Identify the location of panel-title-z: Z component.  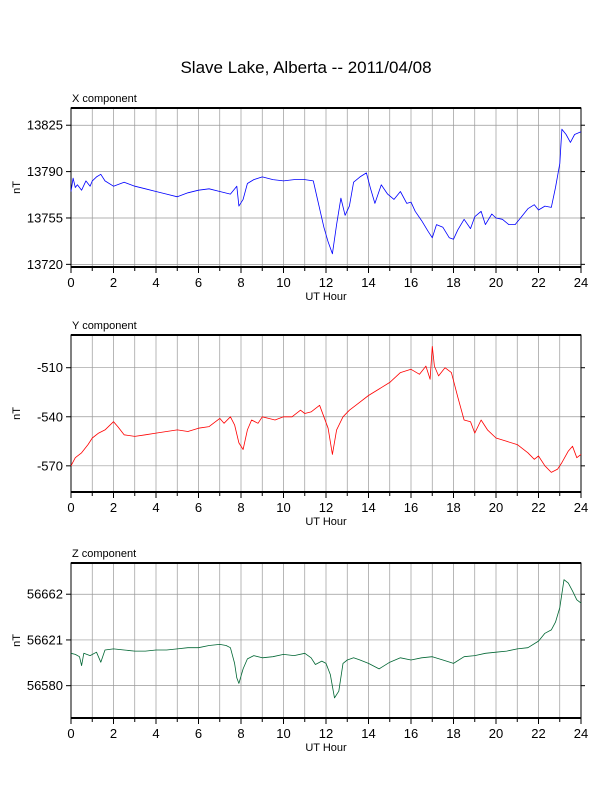
(104, 554).